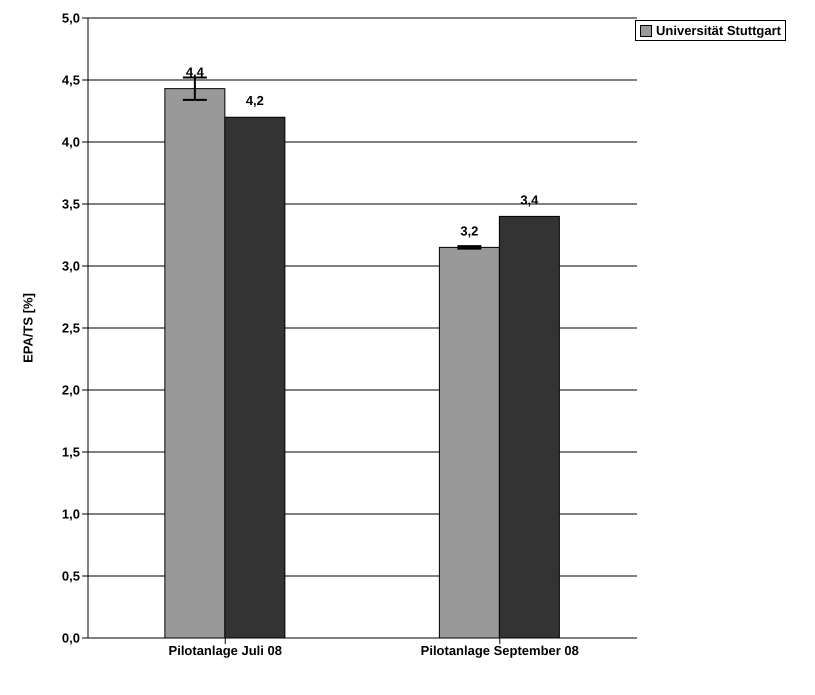  What do you see at coordinates (71, 266) in the screenshot?
I see `y-tick-label: 3,0` at bounding box center [71, 266].